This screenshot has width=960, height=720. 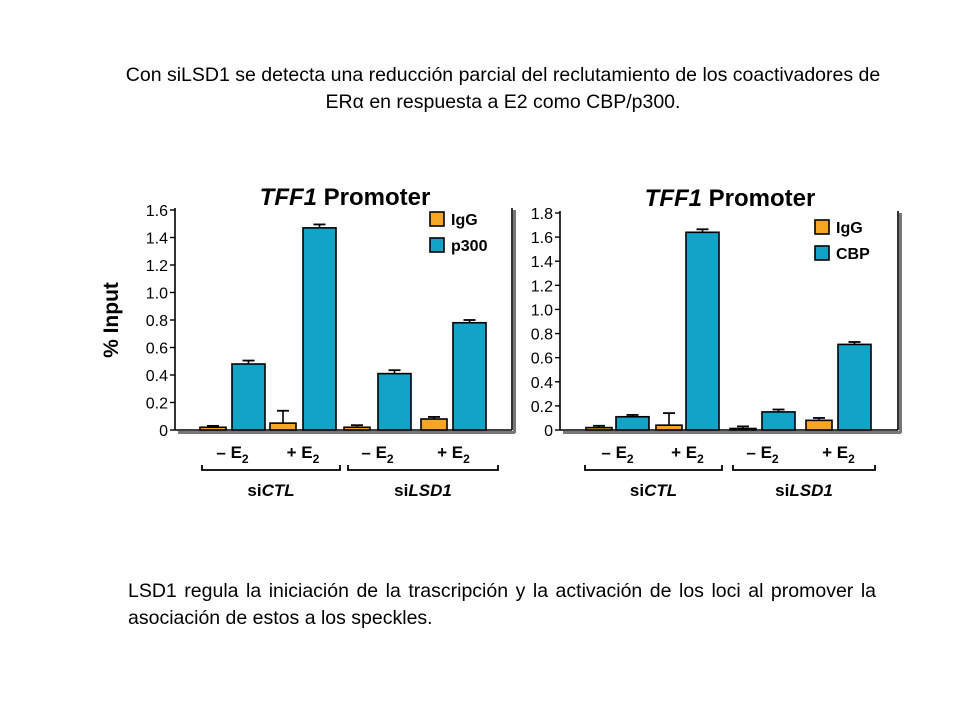 What do you see at coordinates (437, 245) in the screenshot?
I see `legend-swatch-p300` at bounding box center [437, 245].